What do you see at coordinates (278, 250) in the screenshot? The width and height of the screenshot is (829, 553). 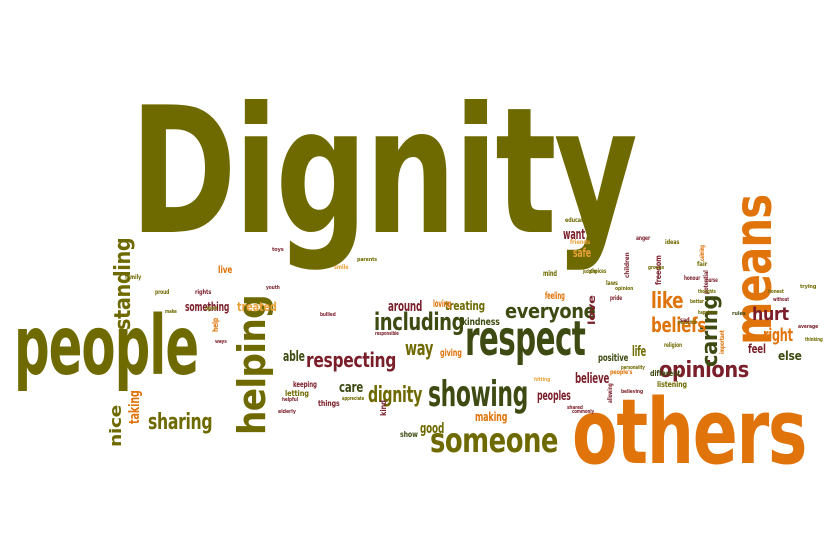 I see `word-toys: toys` at bounding box center [278, 250].